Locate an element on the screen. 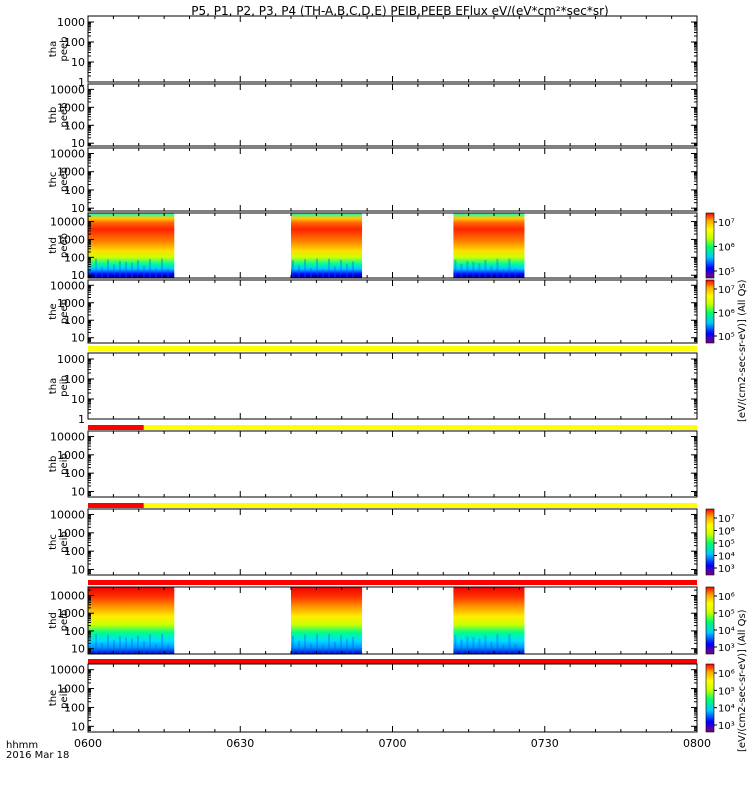  panel-label-probe: tha is located at coordinates (53, 49).